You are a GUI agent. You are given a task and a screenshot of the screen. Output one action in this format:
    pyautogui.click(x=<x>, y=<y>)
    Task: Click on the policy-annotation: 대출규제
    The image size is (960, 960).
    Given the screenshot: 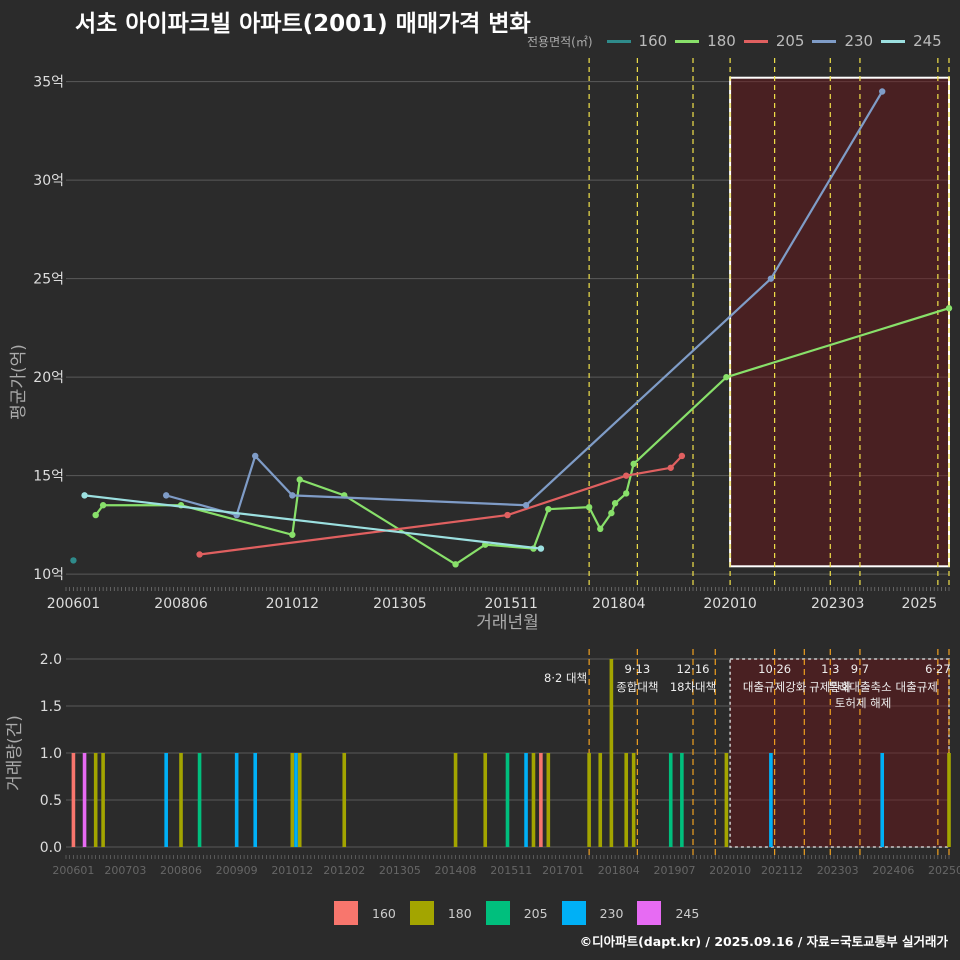 What is the action you would take?
    pyautogui.click(x=917, y=687)
    